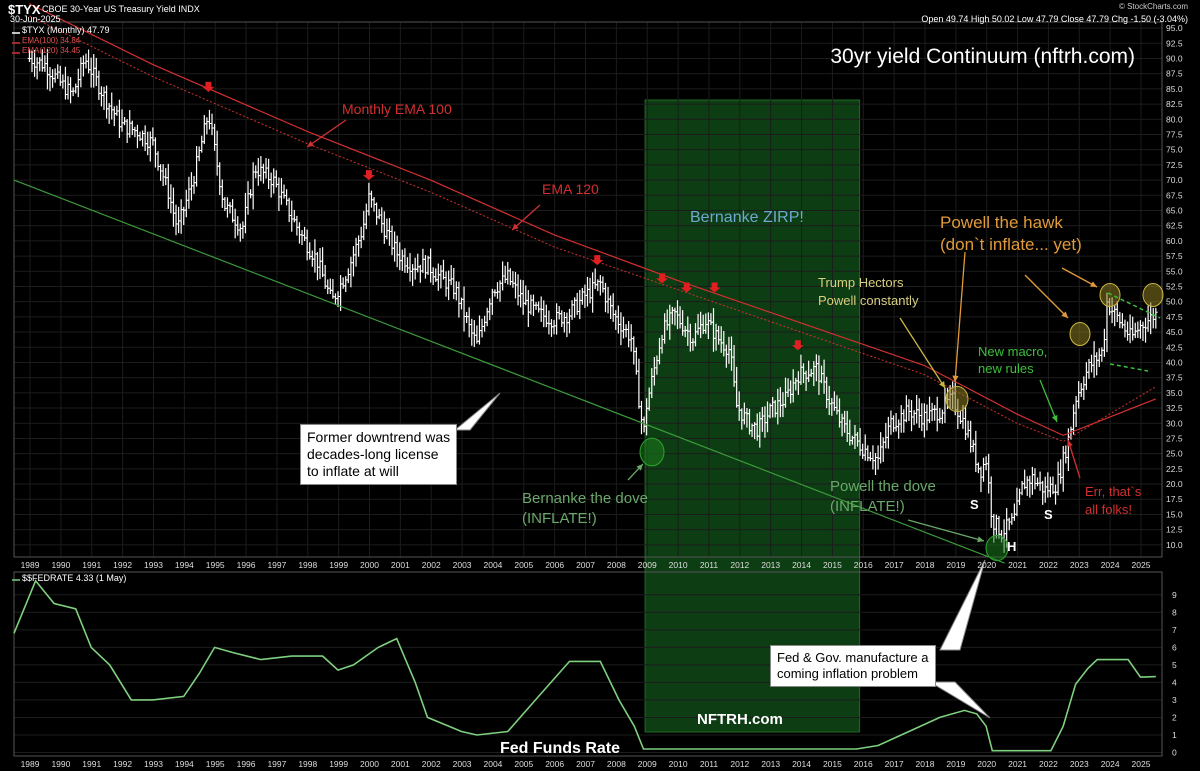  I want to click on former-downtrend-line-1: Former downtrend was, so click(379, 437).